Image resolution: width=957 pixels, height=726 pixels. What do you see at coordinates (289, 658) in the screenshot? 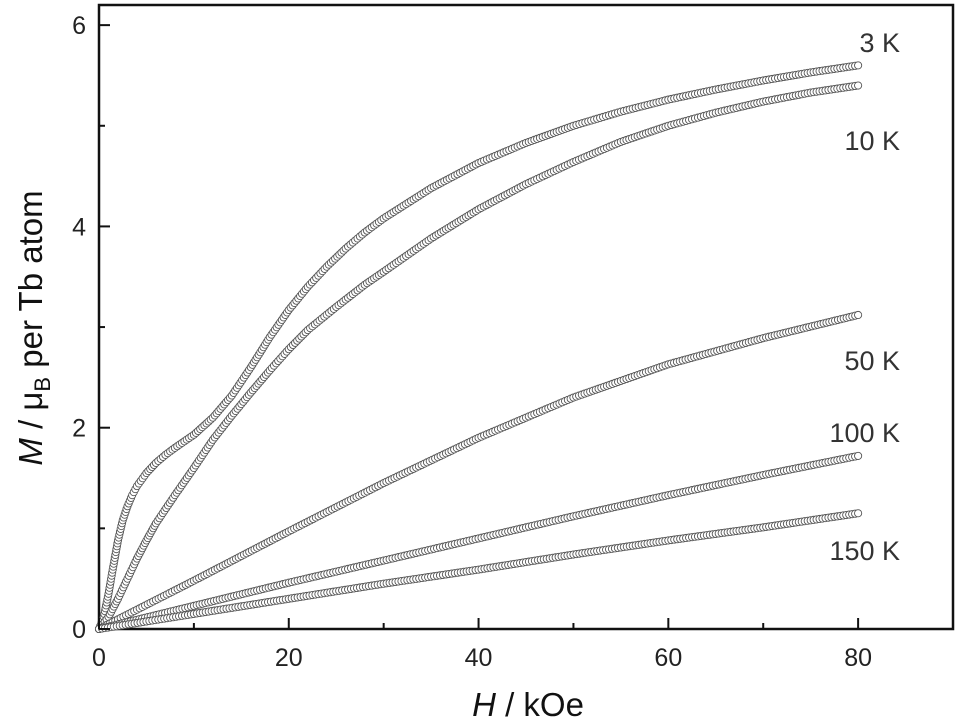
I see `x-tick-label: 20` at bounding box center [289, 658].